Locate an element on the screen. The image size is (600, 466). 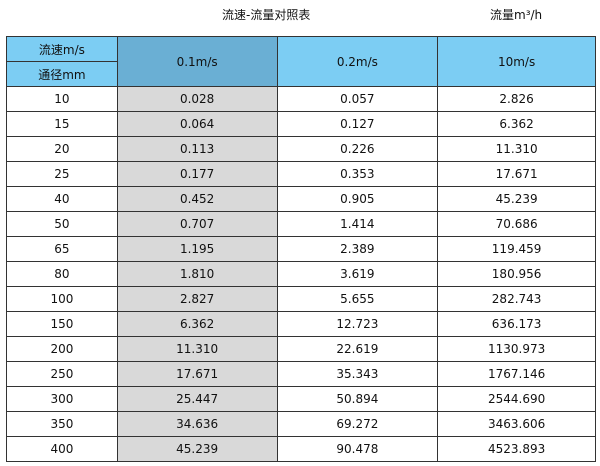
table-row: 15 0.064 0.127 6.362 is located at coordinates (301, 124).